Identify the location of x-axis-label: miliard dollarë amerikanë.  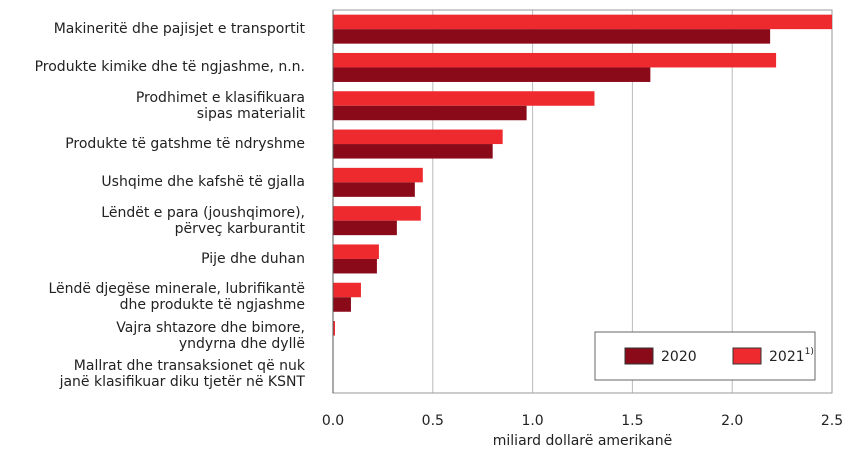
(582, 441).